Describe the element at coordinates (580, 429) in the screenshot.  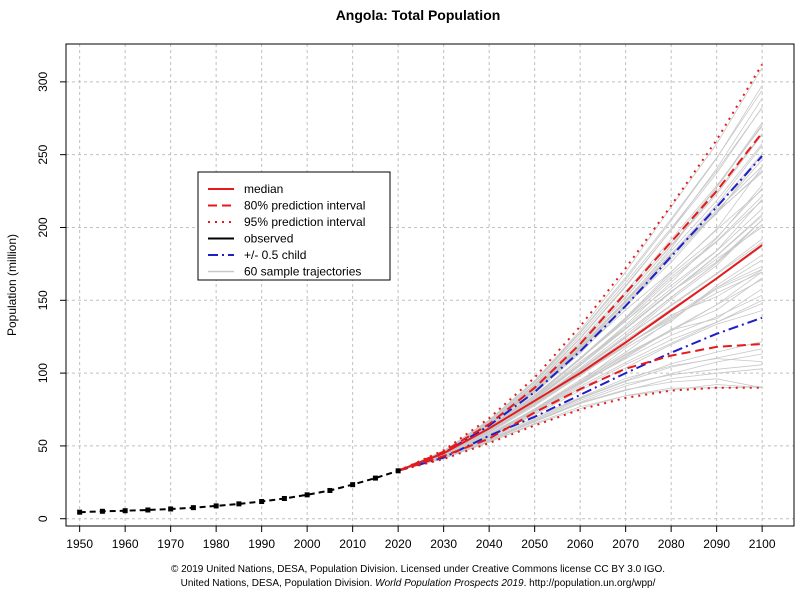
I see `pi95-lower-line` at that location.